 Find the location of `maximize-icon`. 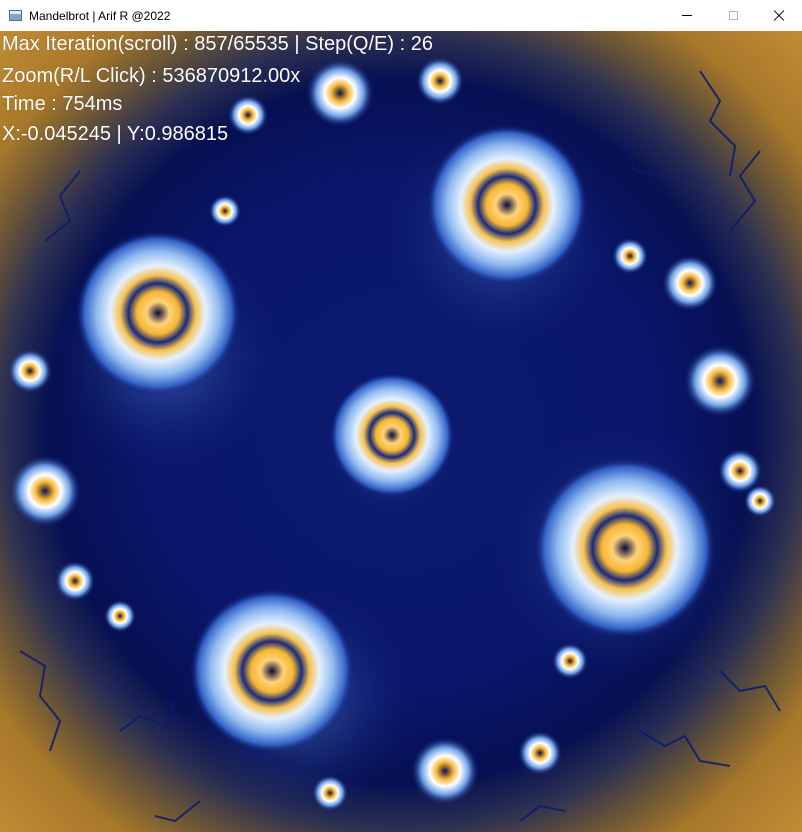

maximize-icon is located at coordinates (733, 15).